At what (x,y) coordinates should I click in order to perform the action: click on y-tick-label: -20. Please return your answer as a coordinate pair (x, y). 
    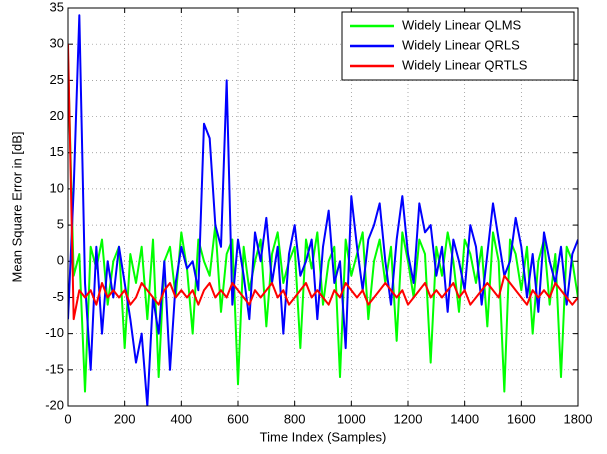
    Looking at the image, I should click on (54, 404).